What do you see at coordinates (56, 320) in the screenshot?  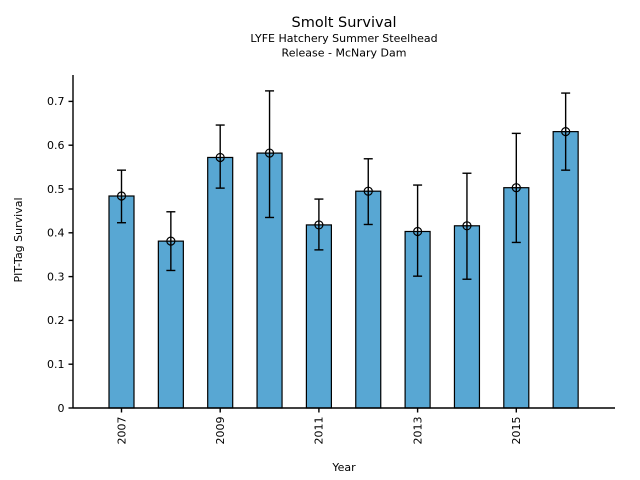 I see `y-tick-label: 0.2` at bounding box center [56, 320].